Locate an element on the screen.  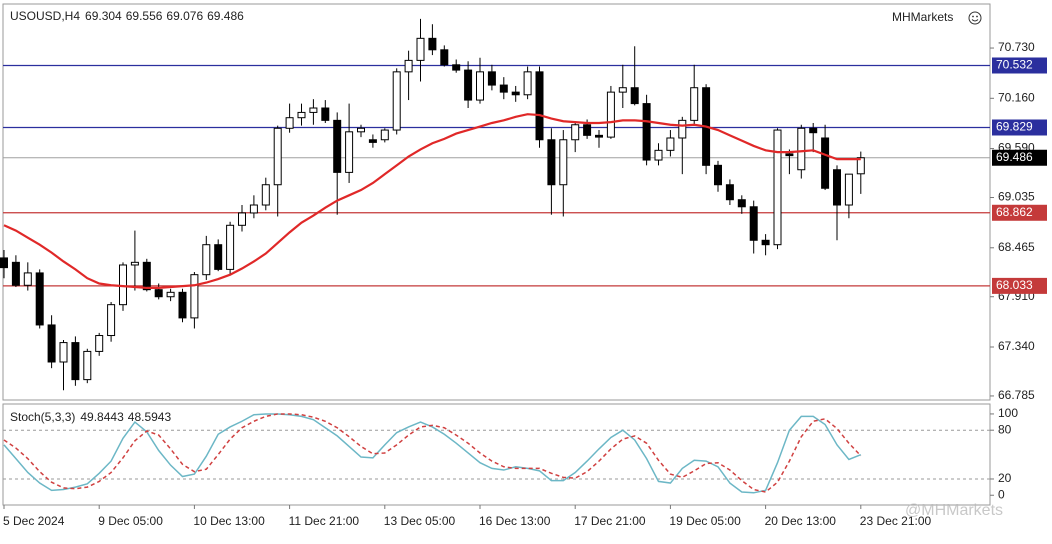
stoch-line is located at coordinates (432, 453).